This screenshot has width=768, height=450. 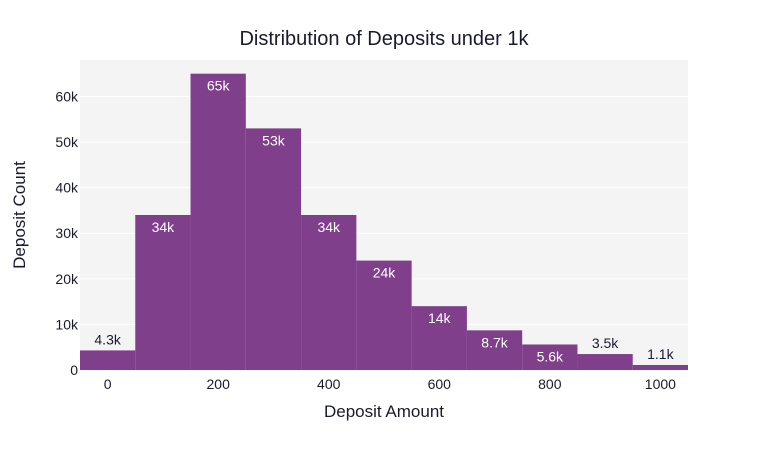 I want to click on x-tick-label: 200, so click(x=219, y=384).